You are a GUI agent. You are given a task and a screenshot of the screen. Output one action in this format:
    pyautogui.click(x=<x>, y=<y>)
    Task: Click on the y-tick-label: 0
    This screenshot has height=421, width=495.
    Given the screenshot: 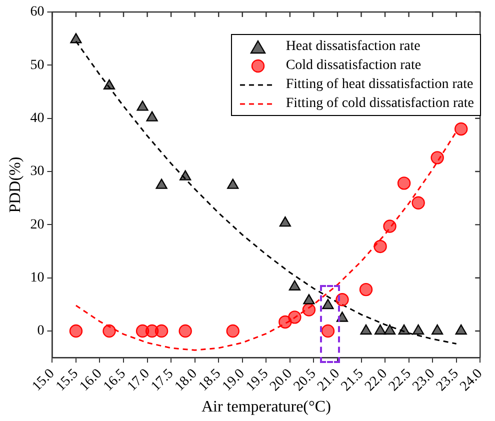 What is the action you would take?
    pyautogui.click(x=40, y=331)
    